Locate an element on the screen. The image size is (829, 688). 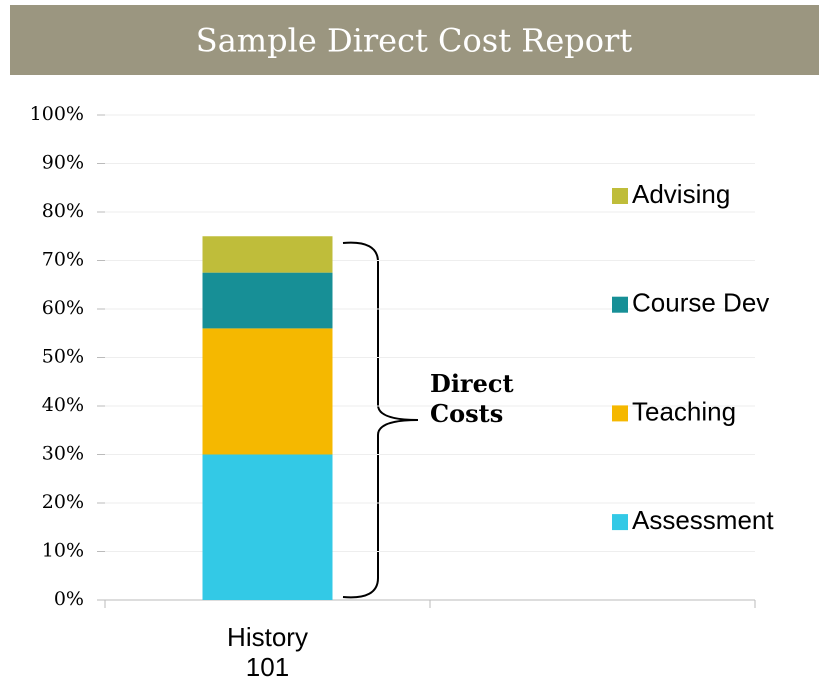
y-tick-label: 20% is located at coordinates (63, 502).